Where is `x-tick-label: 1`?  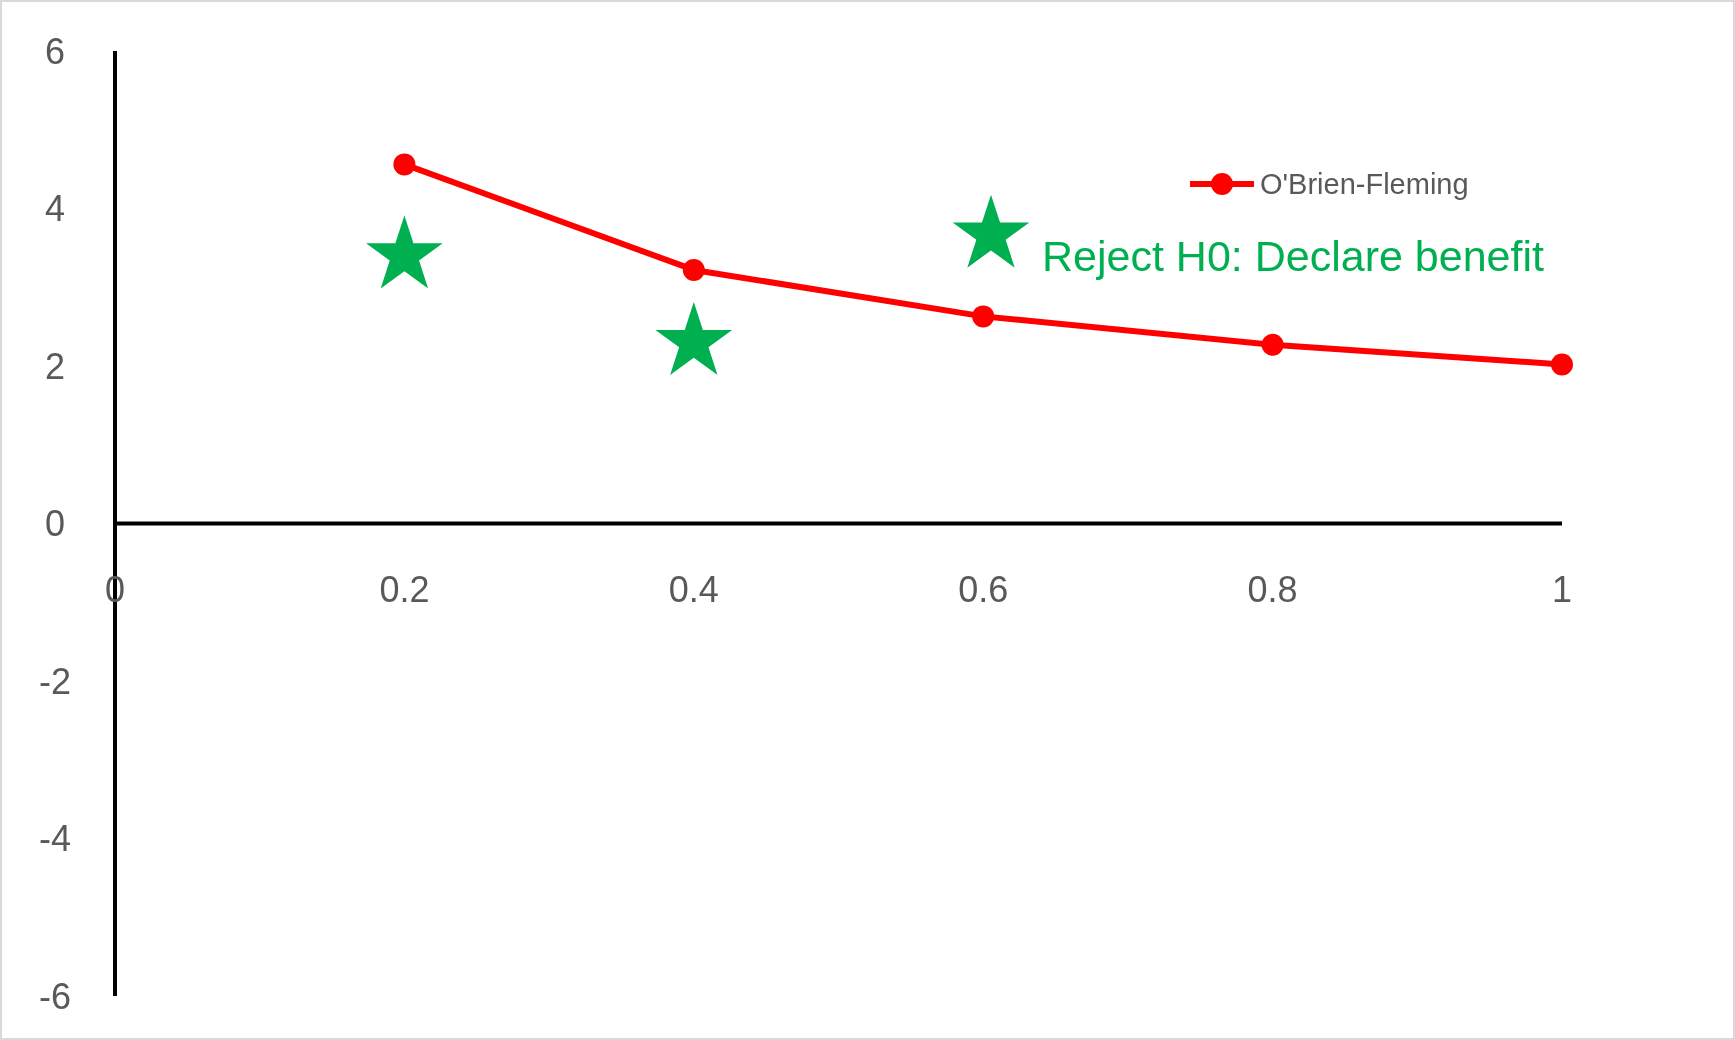 x-tick-label: 1 is located at coordinates (1562, 589).